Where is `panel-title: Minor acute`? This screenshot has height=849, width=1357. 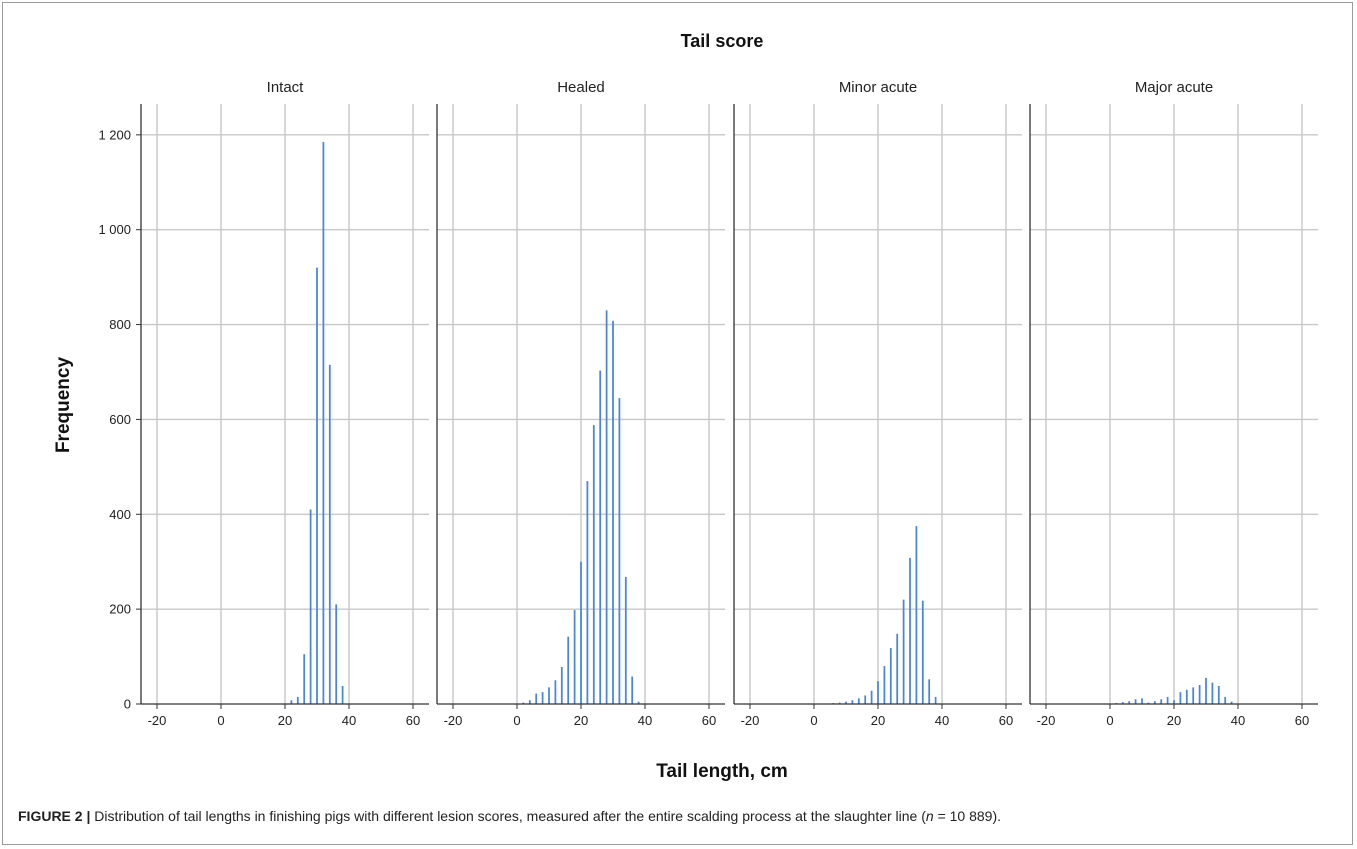
panel-title: Minor acute is located at coordinates (878, 87).